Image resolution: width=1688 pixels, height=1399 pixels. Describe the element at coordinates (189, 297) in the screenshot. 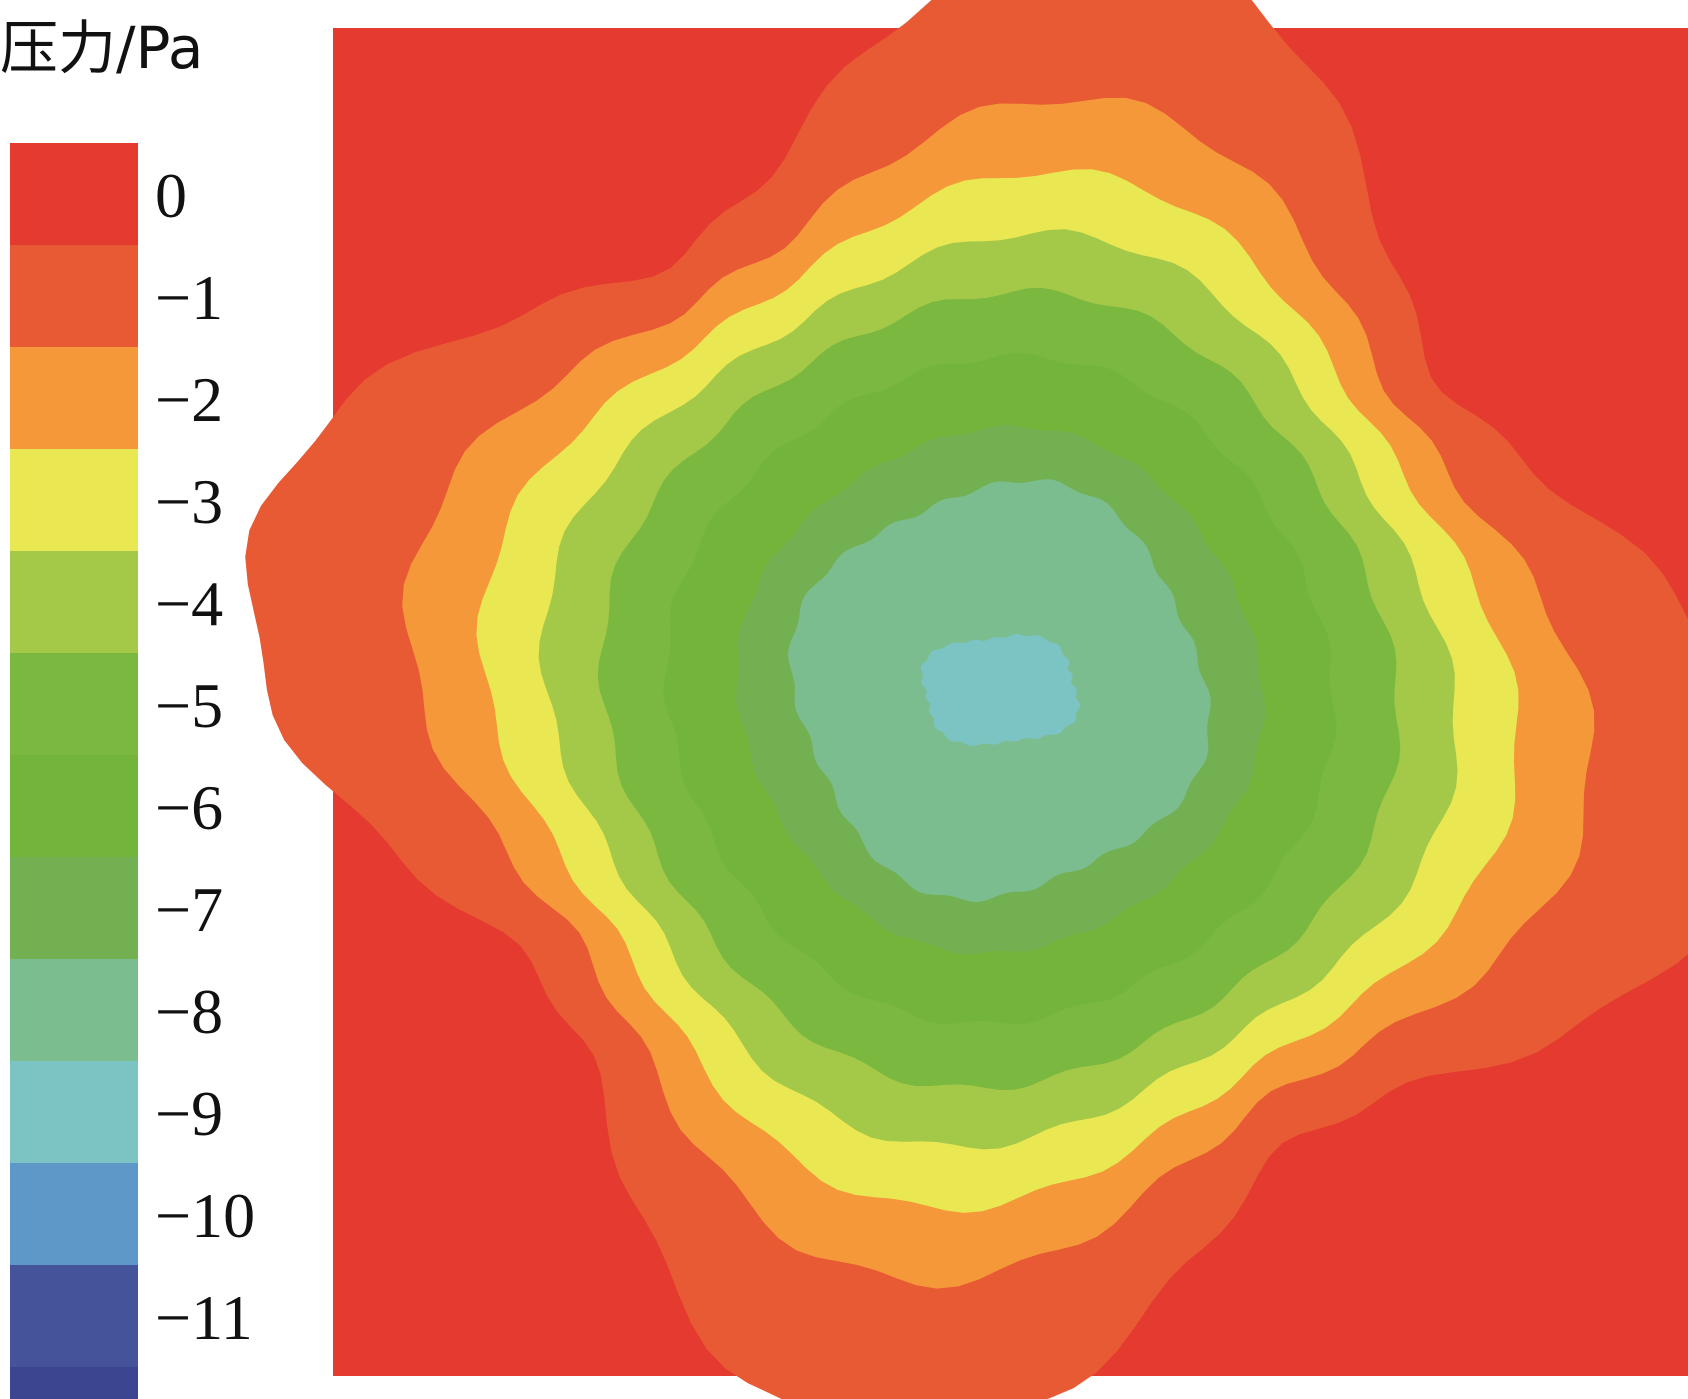

I see `colorbar-tick-label: −1` at that location.